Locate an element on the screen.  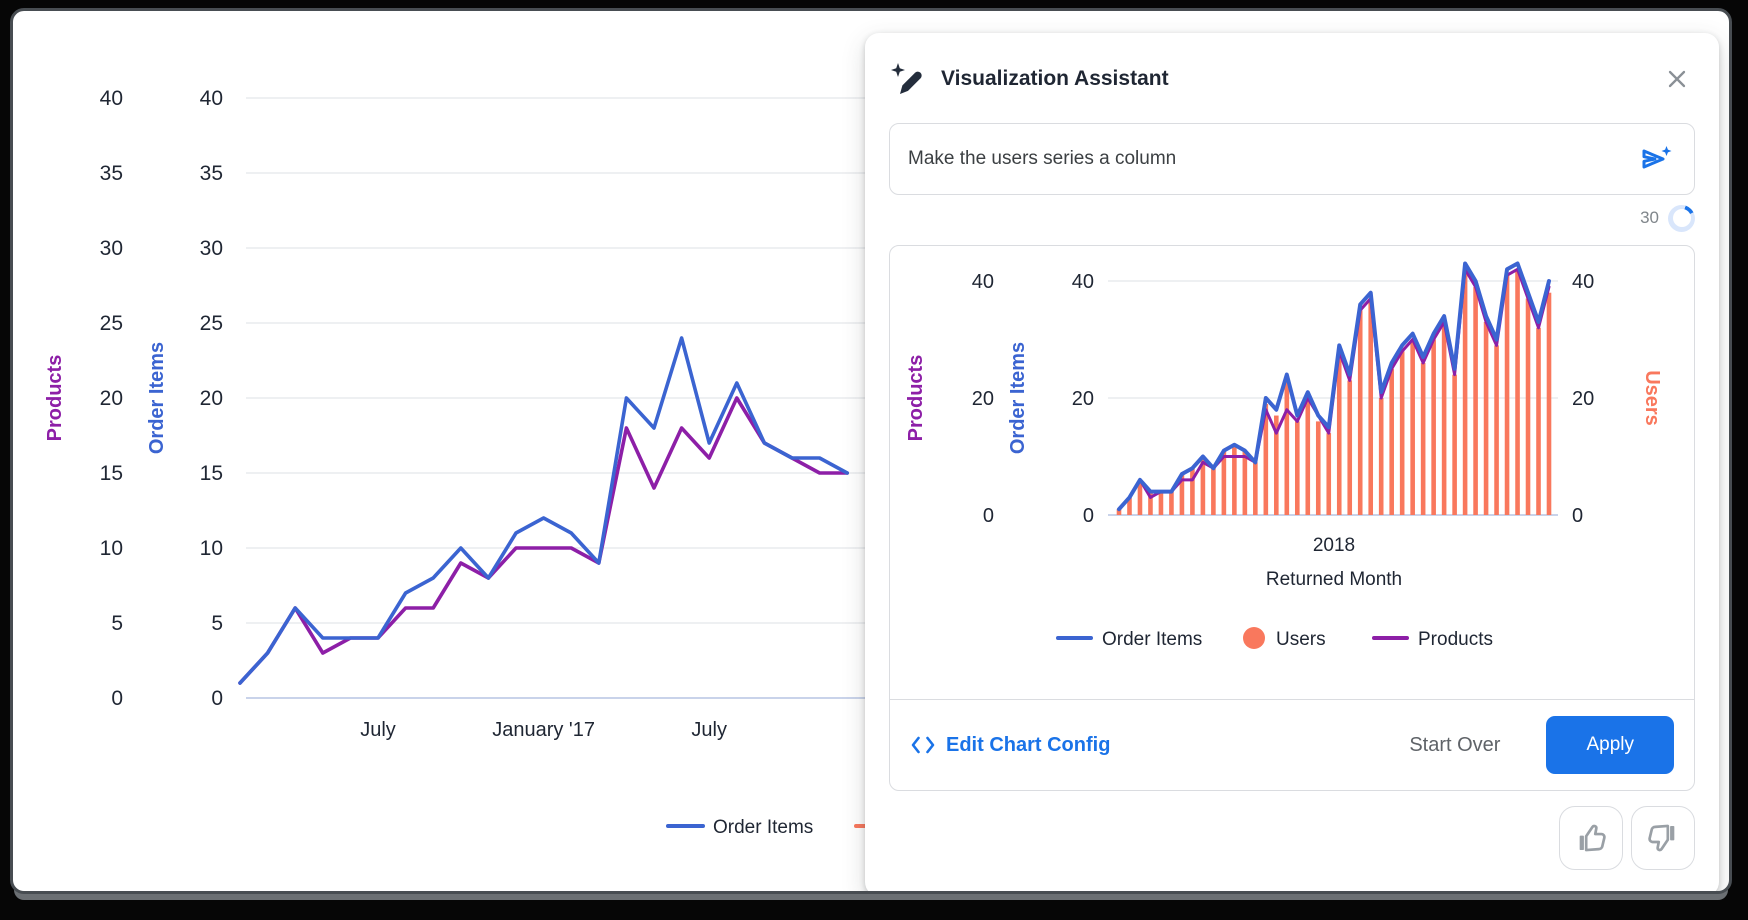
apply-button: Apply is located at coordinates (1610, 745).